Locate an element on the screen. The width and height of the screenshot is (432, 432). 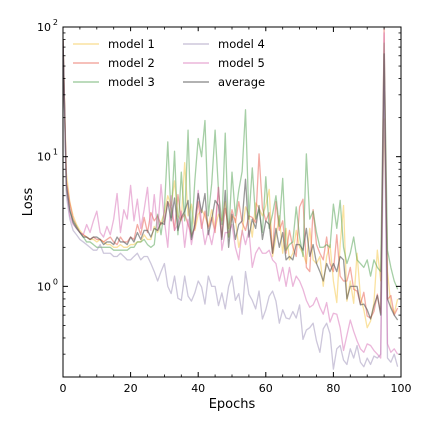
x-tick-label: 60 is located at coordinates (266, 388).